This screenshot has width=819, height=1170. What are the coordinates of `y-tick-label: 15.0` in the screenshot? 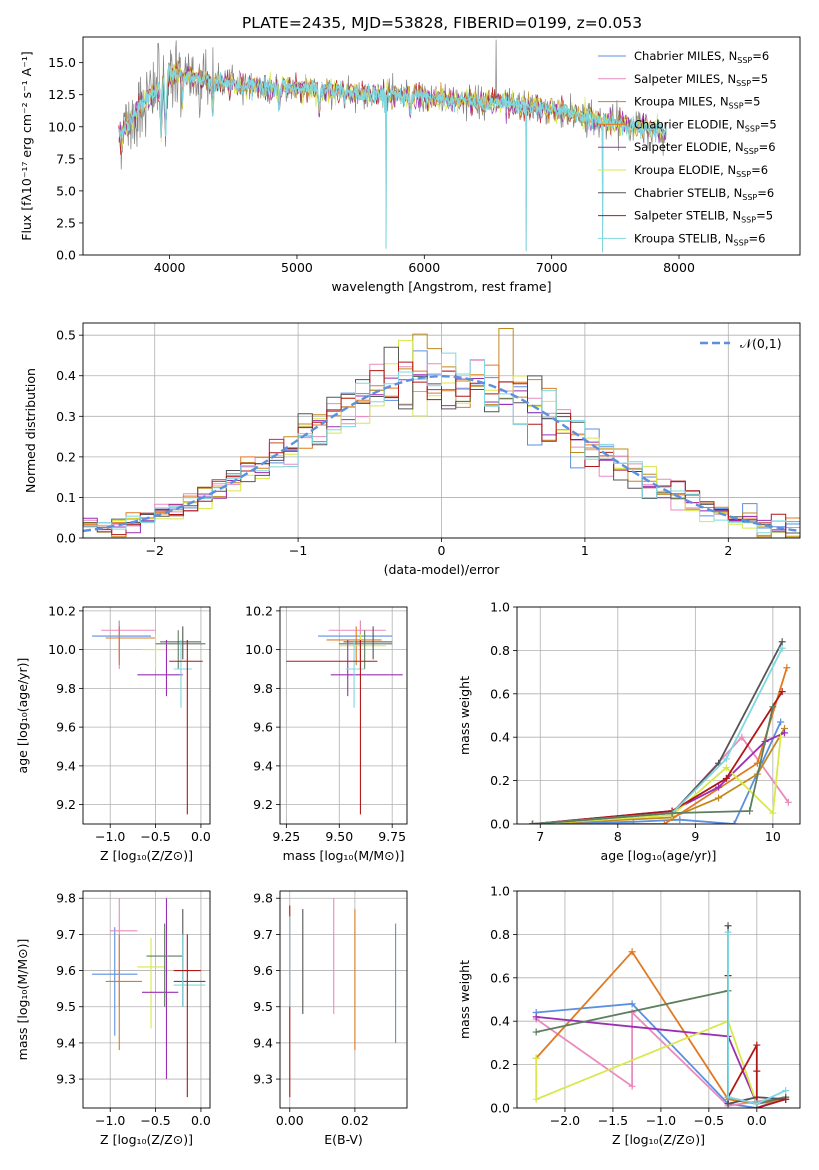 It's located at (62, 62).